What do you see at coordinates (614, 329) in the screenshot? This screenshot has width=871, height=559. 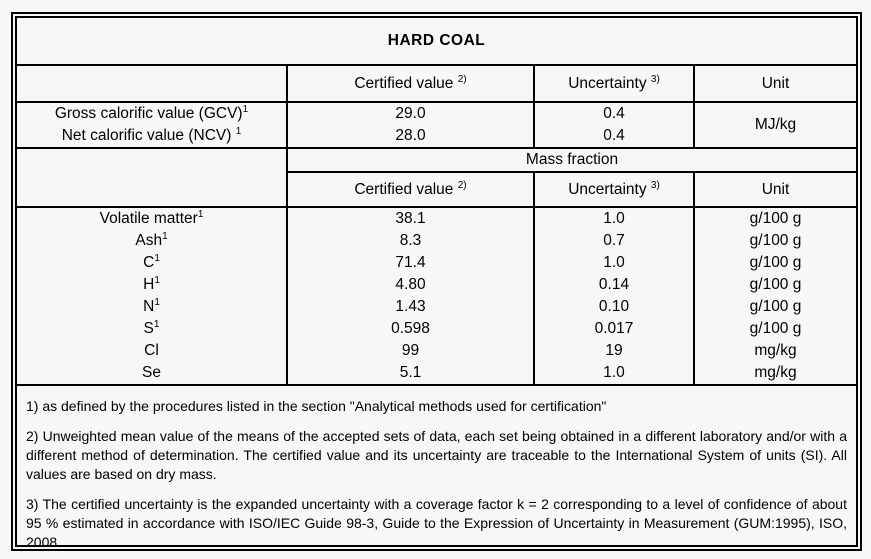 I see `row-uncertainty: 0.017` at bounding box center [614, 329].